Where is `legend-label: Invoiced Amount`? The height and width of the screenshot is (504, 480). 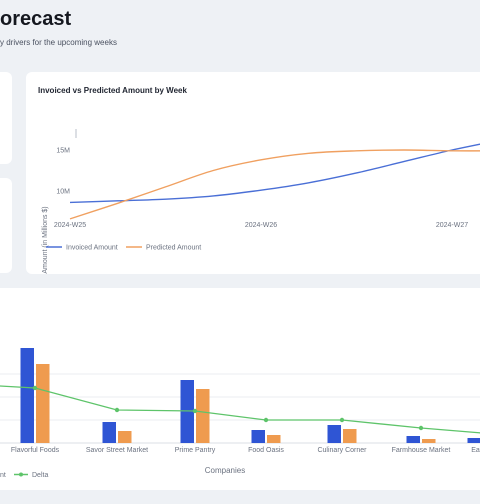
legend-label: Invoiced Amount is located at coordinates (92, 248).